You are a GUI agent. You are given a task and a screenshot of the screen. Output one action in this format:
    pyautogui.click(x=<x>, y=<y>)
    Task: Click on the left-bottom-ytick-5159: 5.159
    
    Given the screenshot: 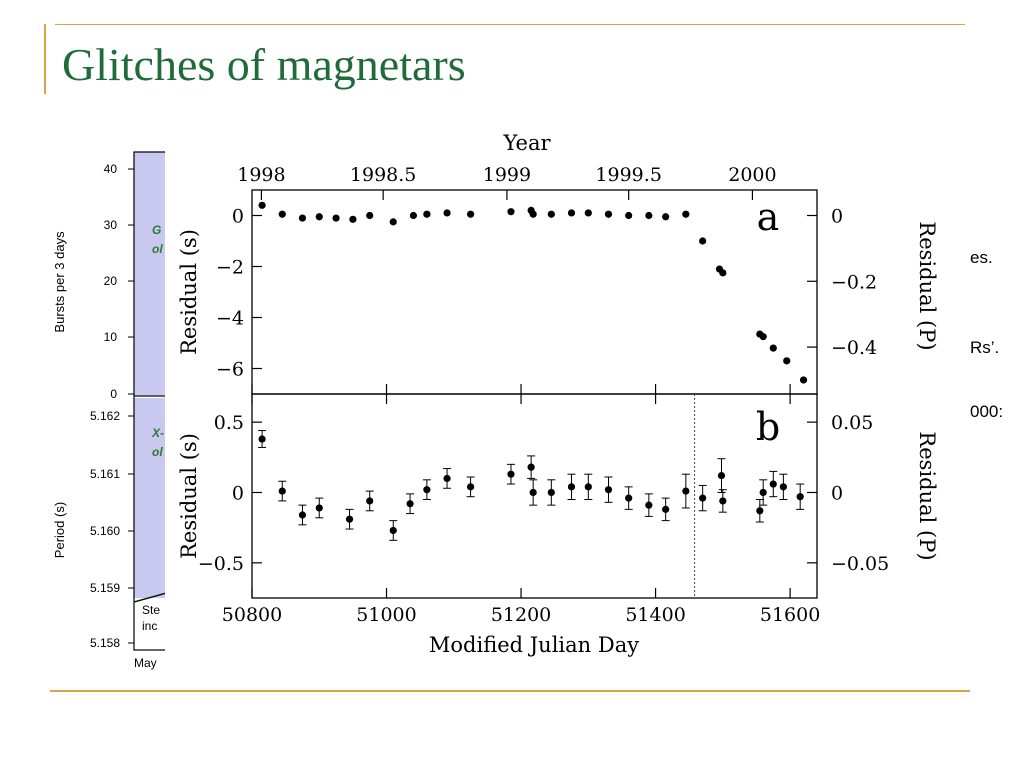 What is the action you would take?
    pyautogui.click(x=105, y=588)
    